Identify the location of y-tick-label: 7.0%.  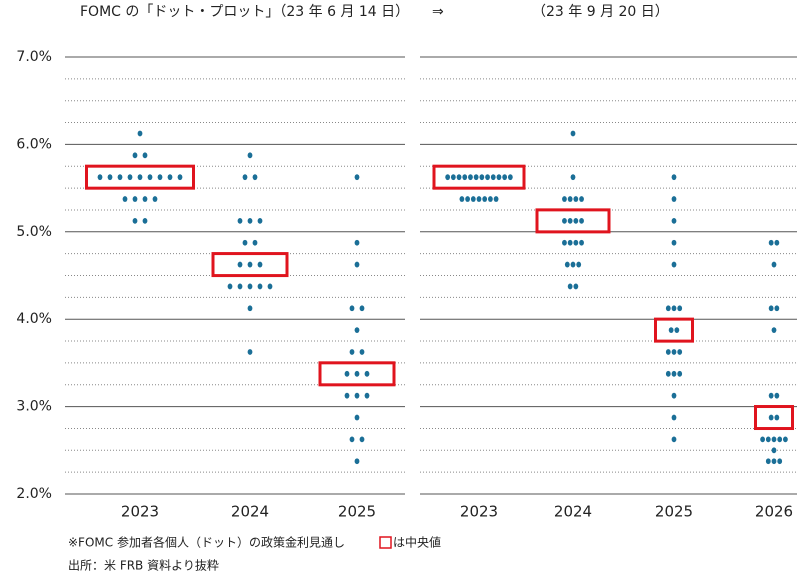
(34, 57).